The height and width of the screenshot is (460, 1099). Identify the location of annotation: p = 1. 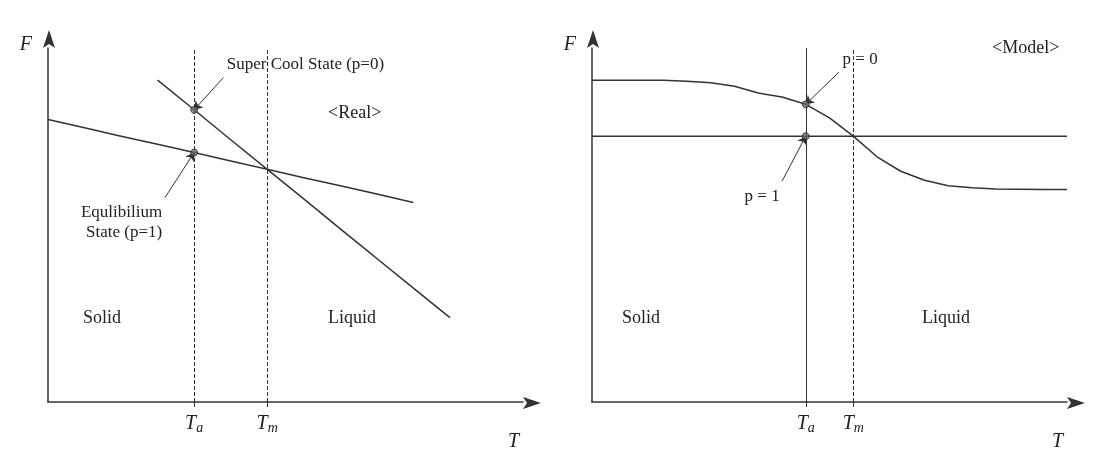
(762, 196).